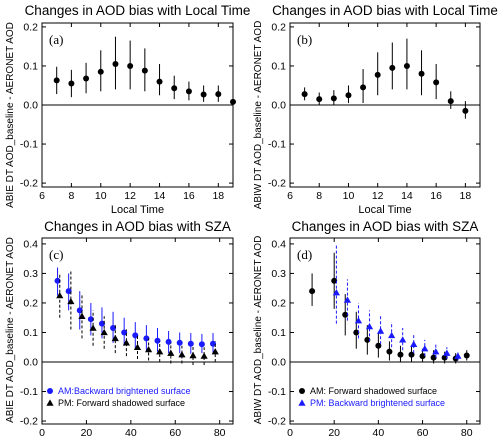 The height and width of the screenshot is (446, 500). Describe the element at coordinates (304, 39) in the screenshot. I see `panel-label: (b)` at that location.